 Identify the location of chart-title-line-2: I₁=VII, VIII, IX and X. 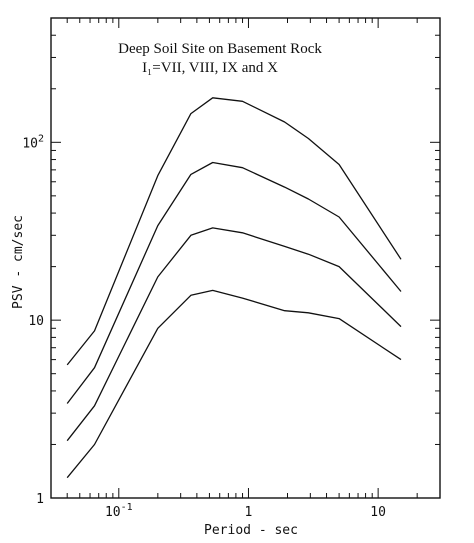
(210, 68).